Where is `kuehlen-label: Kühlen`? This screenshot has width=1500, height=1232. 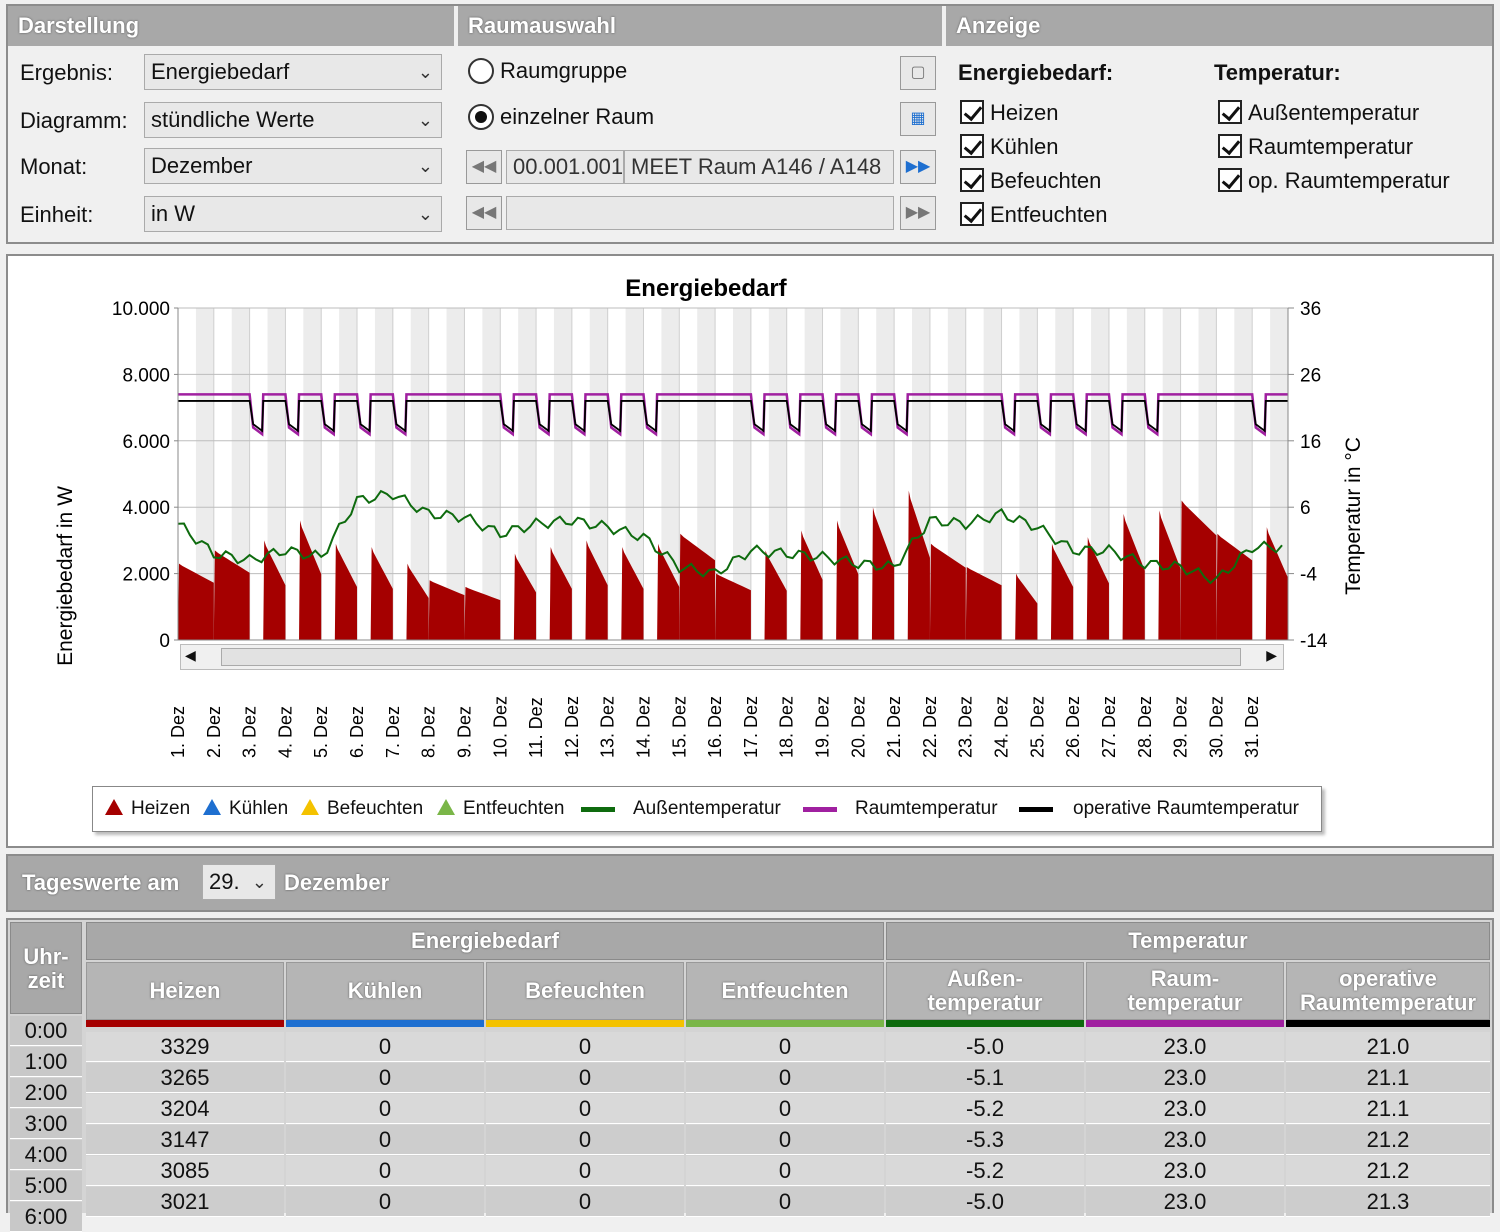
kuehlen-label: Kühlen is located at coordinates (1024, 146).